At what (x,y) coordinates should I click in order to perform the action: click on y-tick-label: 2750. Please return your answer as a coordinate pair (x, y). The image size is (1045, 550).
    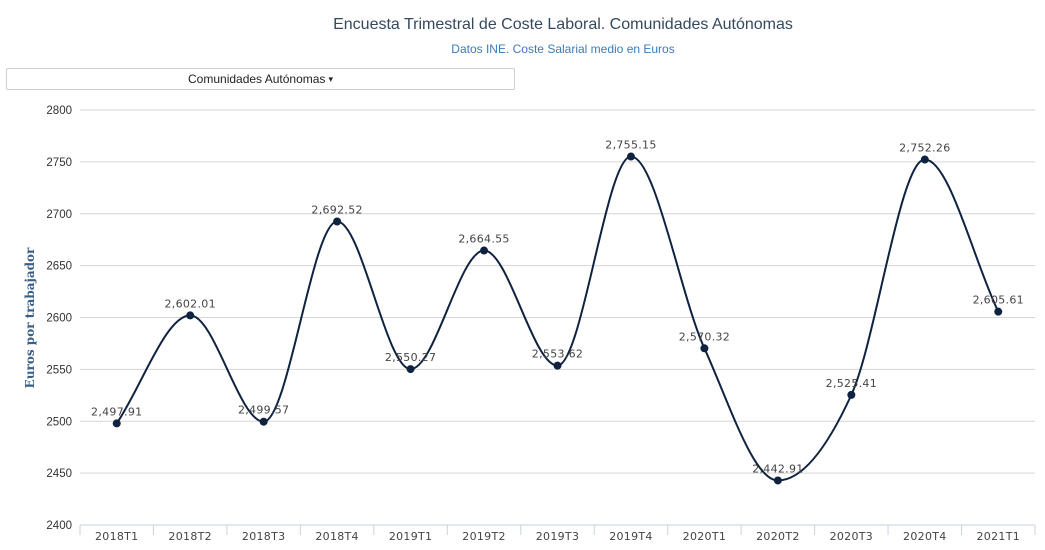
    Looking at the image, I should click on (59, 163).